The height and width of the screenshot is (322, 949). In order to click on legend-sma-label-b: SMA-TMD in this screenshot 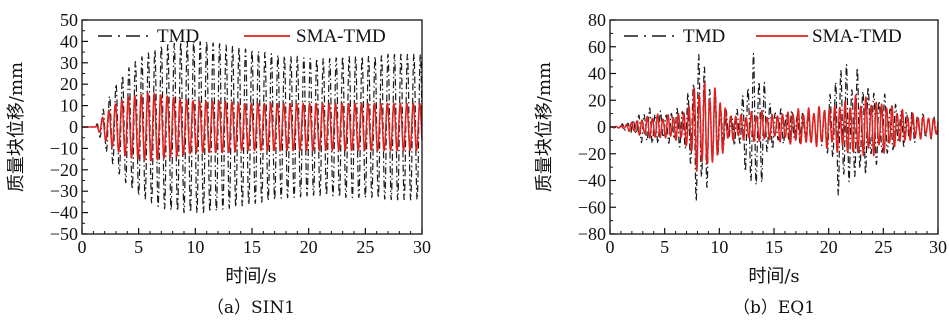, I will do `click(857, 36)`.